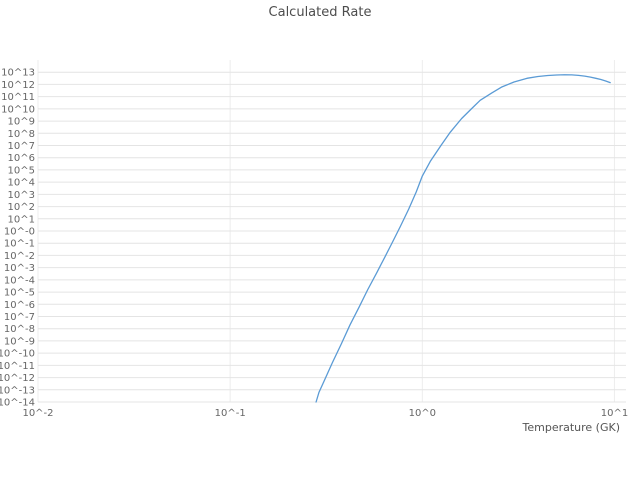 This screenshot has height=480, width=640. What do you see at coordinates (21, 207) in the screenshot?
I see `y-tick-label: 10^2` at bounding box center [21, 207].